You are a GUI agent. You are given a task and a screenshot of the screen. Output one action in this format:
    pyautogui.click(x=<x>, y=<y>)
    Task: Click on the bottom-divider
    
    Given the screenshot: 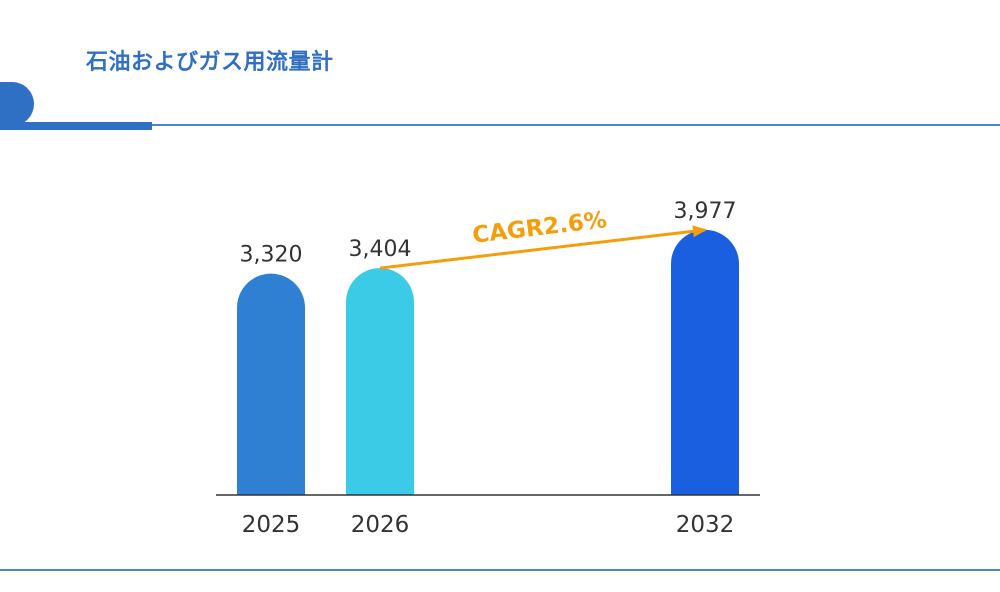 What is the action you would take?
    pyautogui.click(x=500, y=570)
    